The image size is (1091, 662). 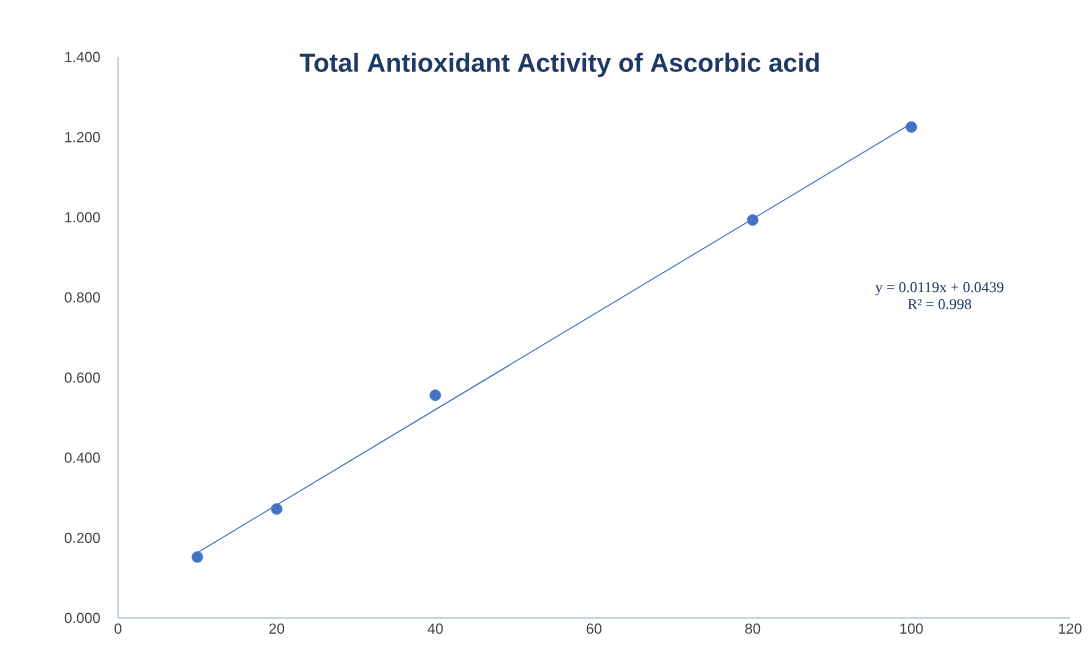 What do you see at coordinates (82, 618) in the screenshot?
I see `y-tick-label: 0.000` at bounding box center [82, 618].